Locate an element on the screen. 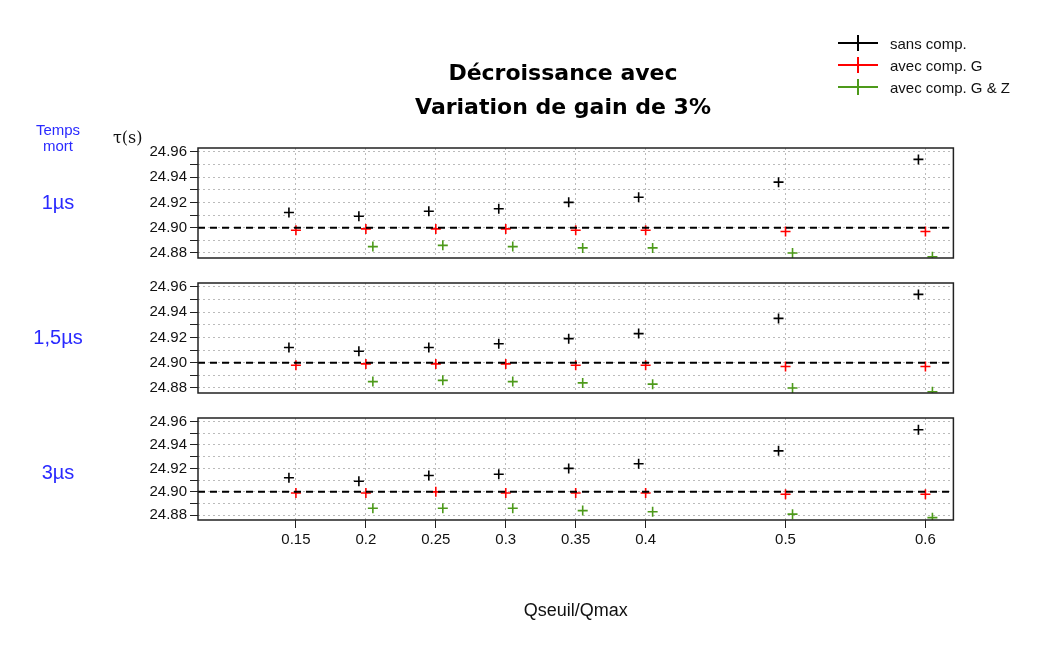  x-tick-label: 0.6 is located at coordinates (925, 539).